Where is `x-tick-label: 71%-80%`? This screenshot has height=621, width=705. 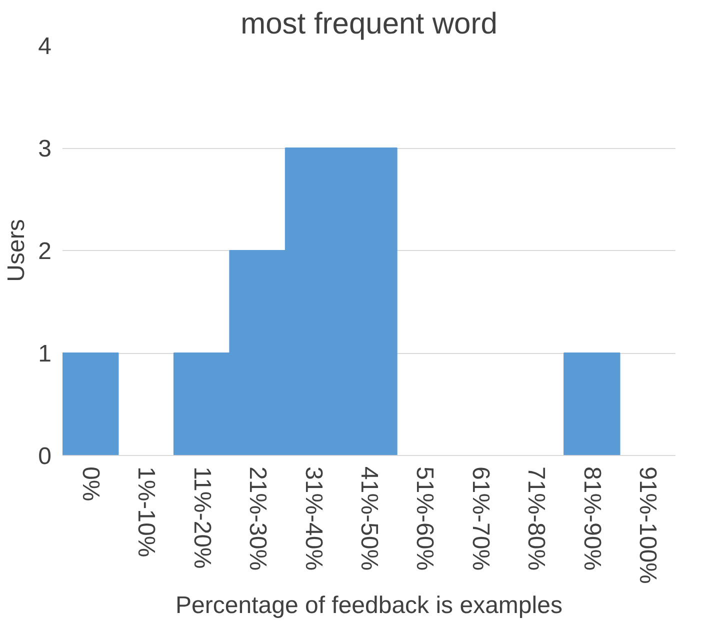
x-tick-label: 71%-80% is located at coordinates (536, 518).